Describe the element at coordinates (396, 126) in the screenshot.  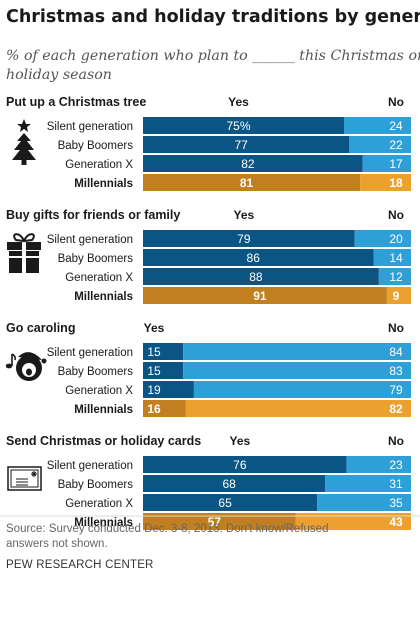
I see `bar-no-value-label: 24` at that location.